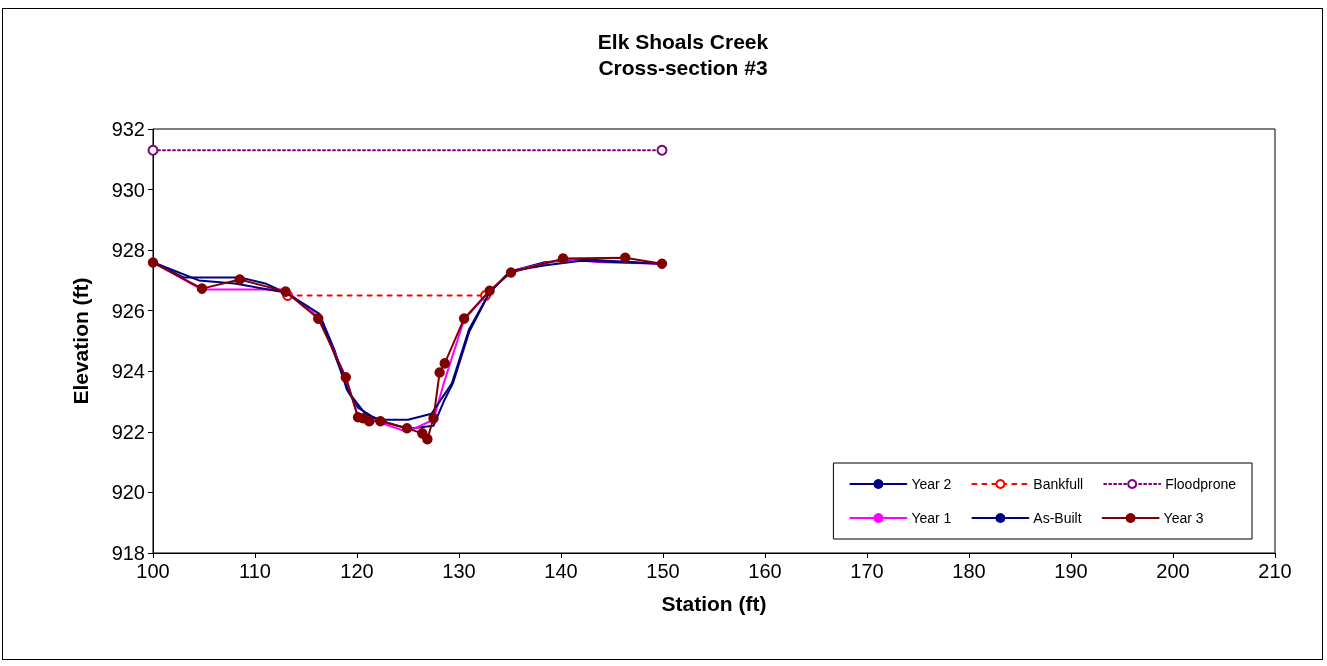 The image size is (1327, 666). Describe the element at coordinates (683, 54) in the screenshot. I see `chart-title: Elk Shoals Creek Cross-section #3` at that location.